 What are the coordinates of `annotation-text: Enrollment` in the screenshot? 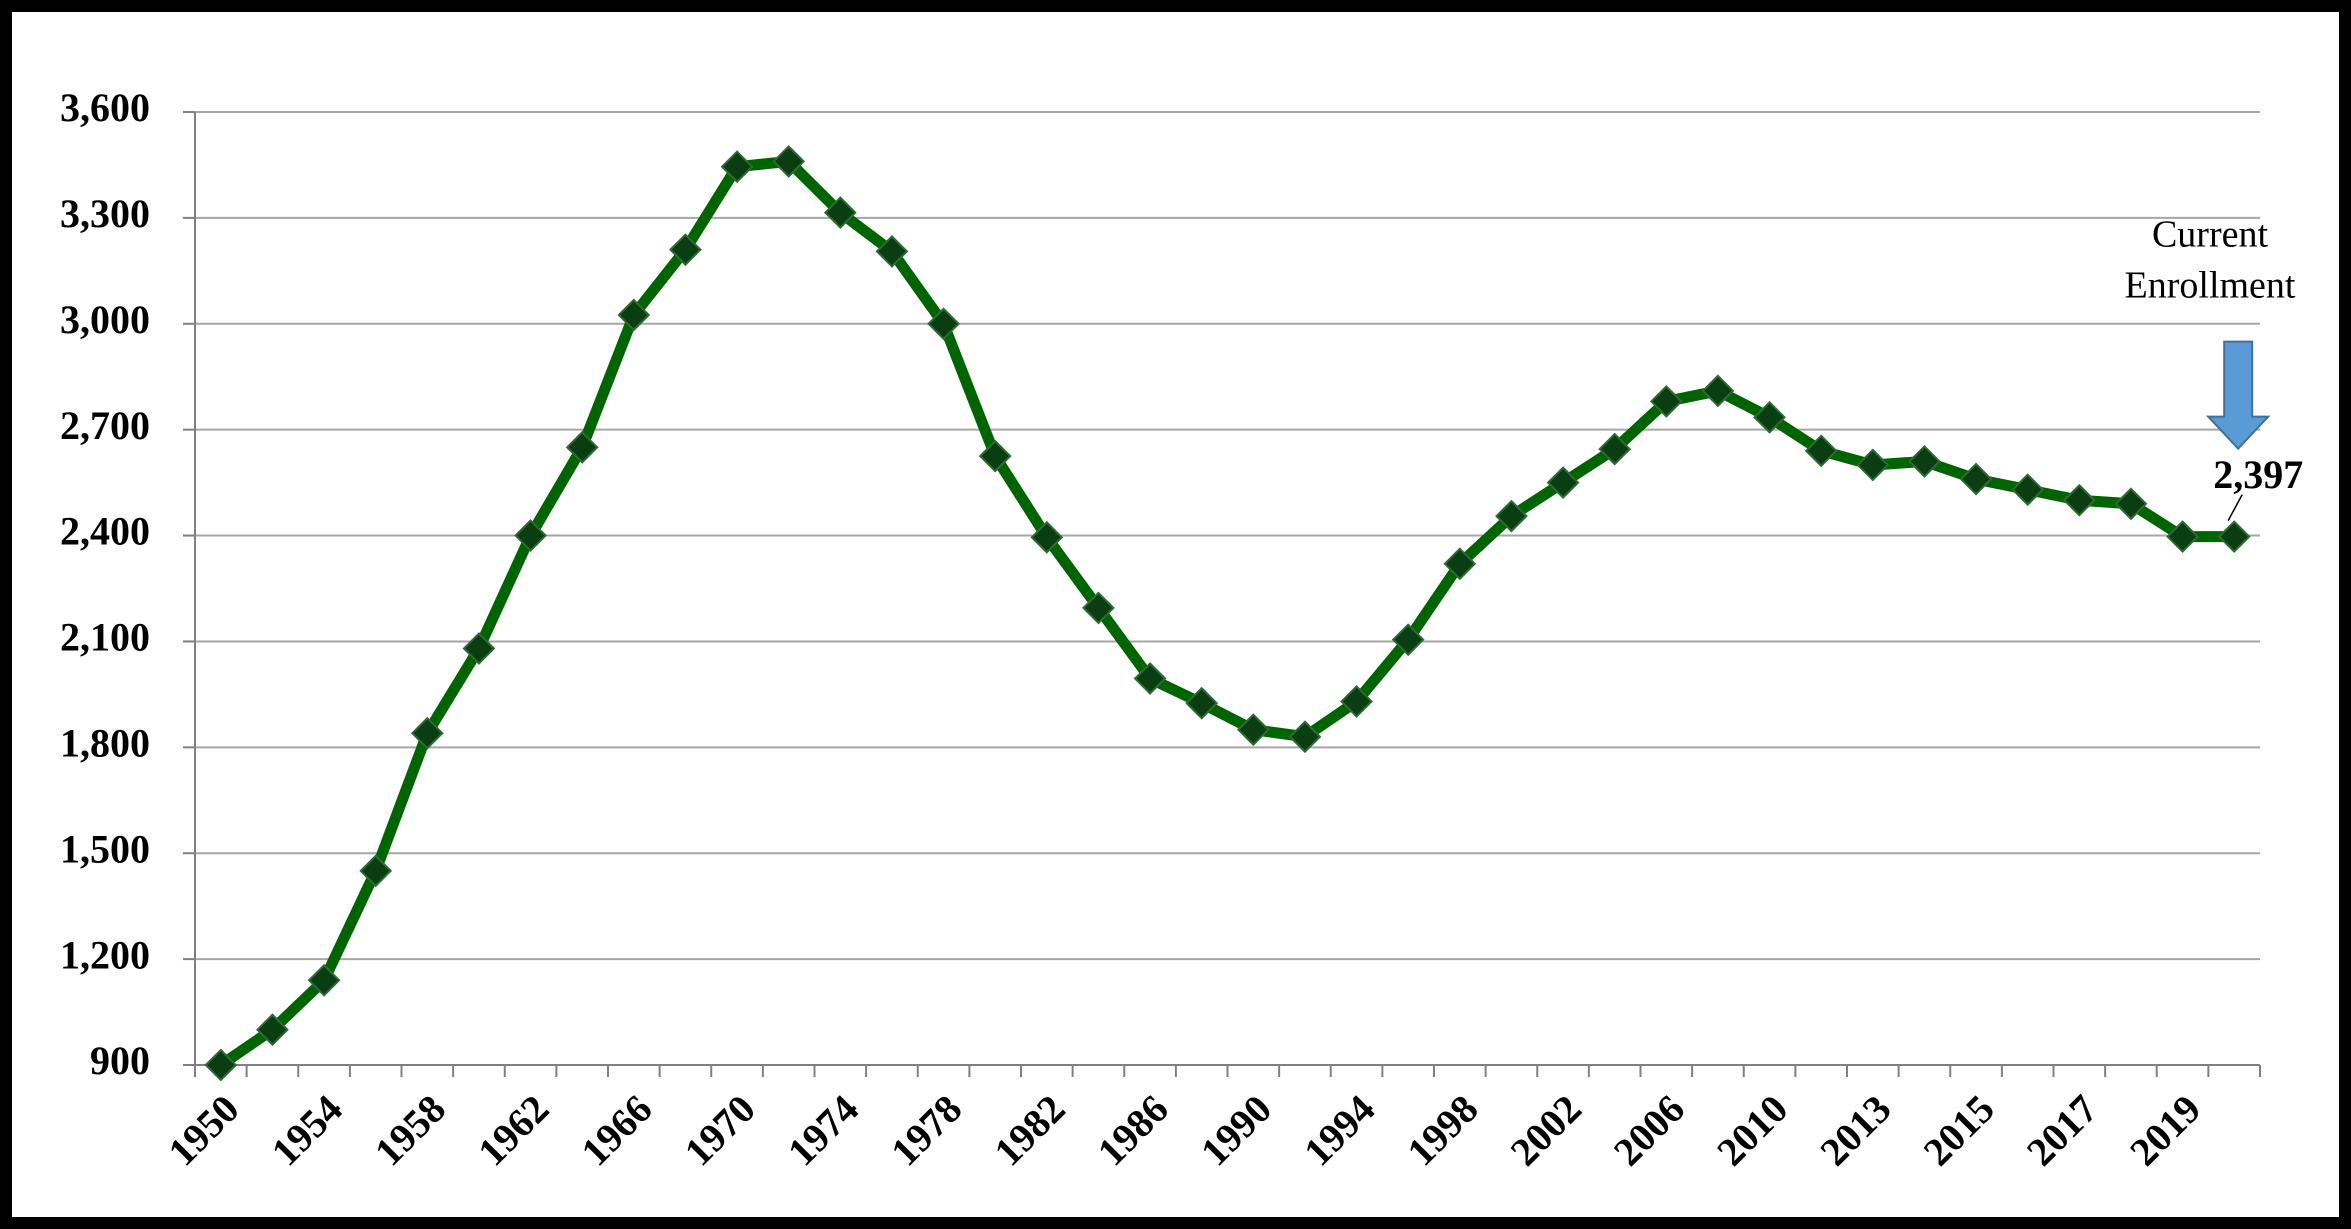 It's located at (2210, 286).